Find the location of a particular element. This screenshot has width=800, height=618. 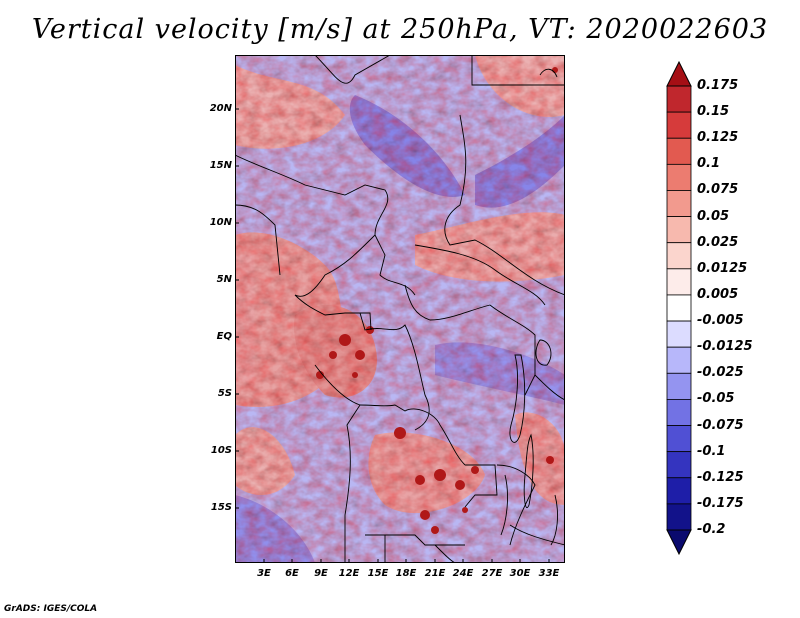

colorbar-label: -0.1 is located at coordinates (711, 451).